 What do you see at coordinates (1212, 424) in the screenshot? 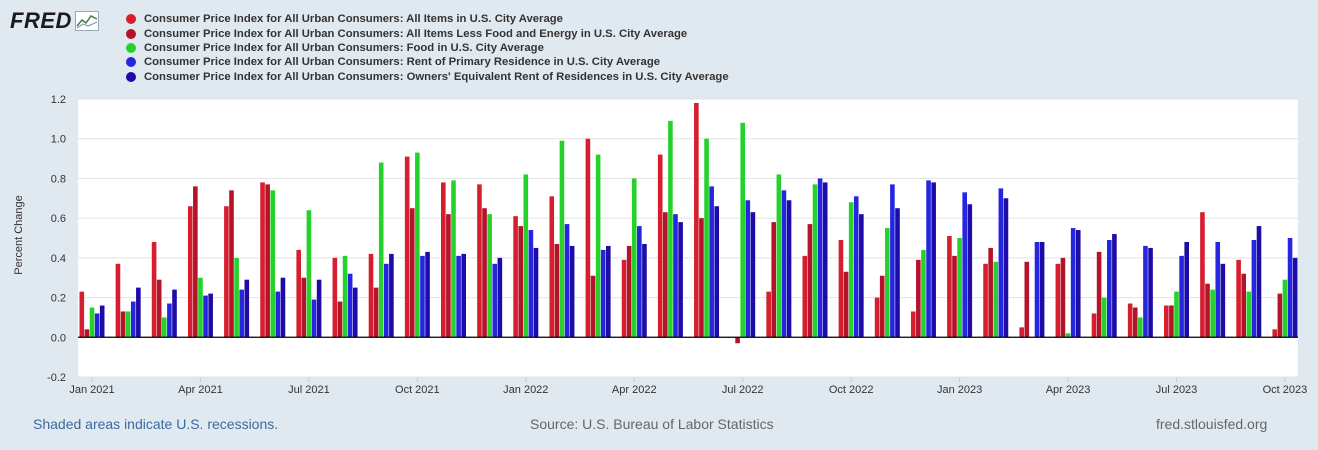
I see `site-link: fred.stlouisfed.org` at bounding box center [1212, 424].